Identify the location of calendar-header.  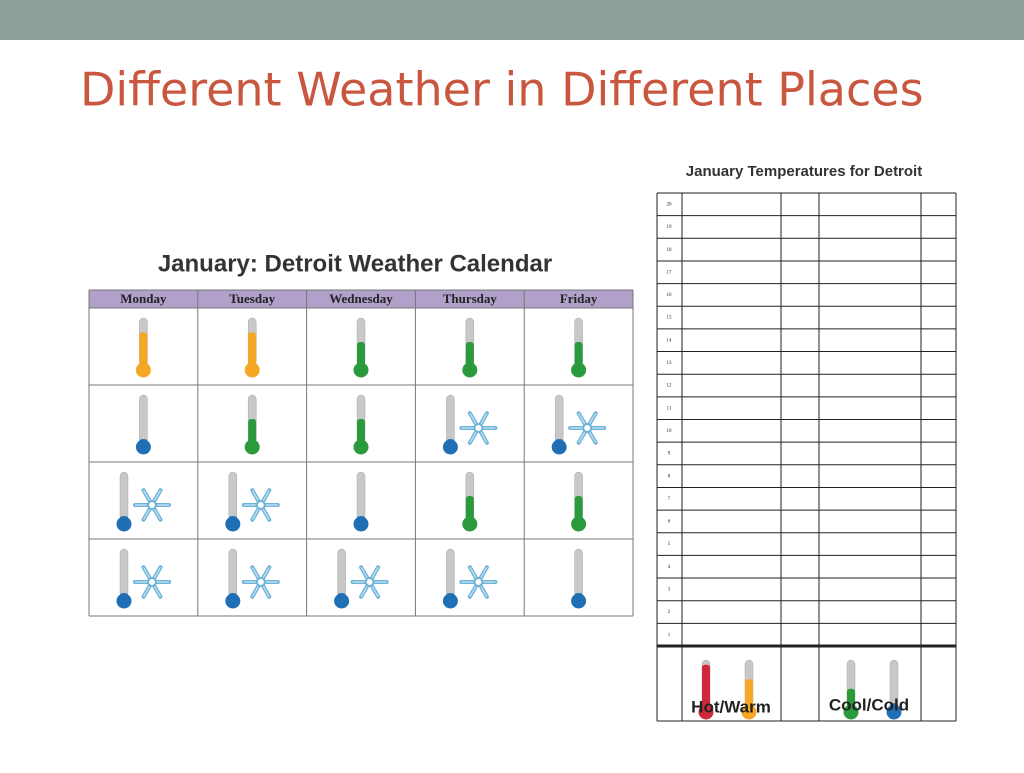
(361, 299).